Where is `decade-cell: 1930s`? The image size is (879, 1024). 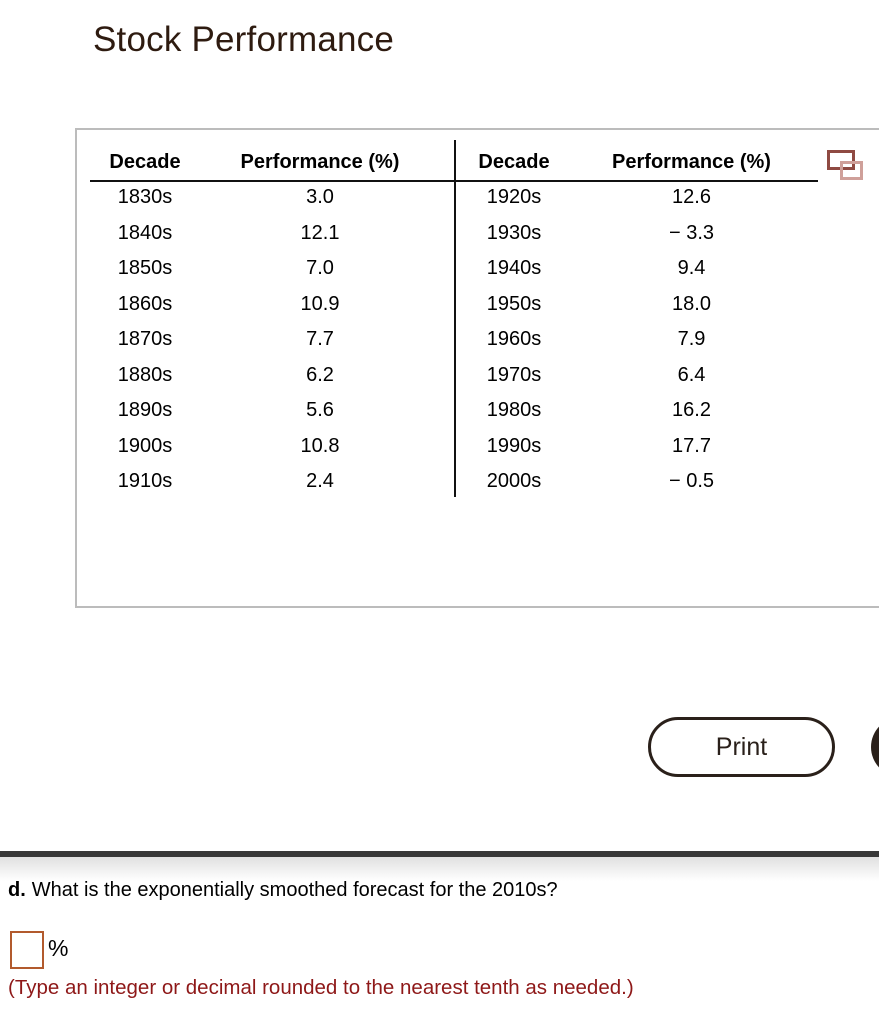 decade-cell: 1930s is located at coordinates (514, 232).